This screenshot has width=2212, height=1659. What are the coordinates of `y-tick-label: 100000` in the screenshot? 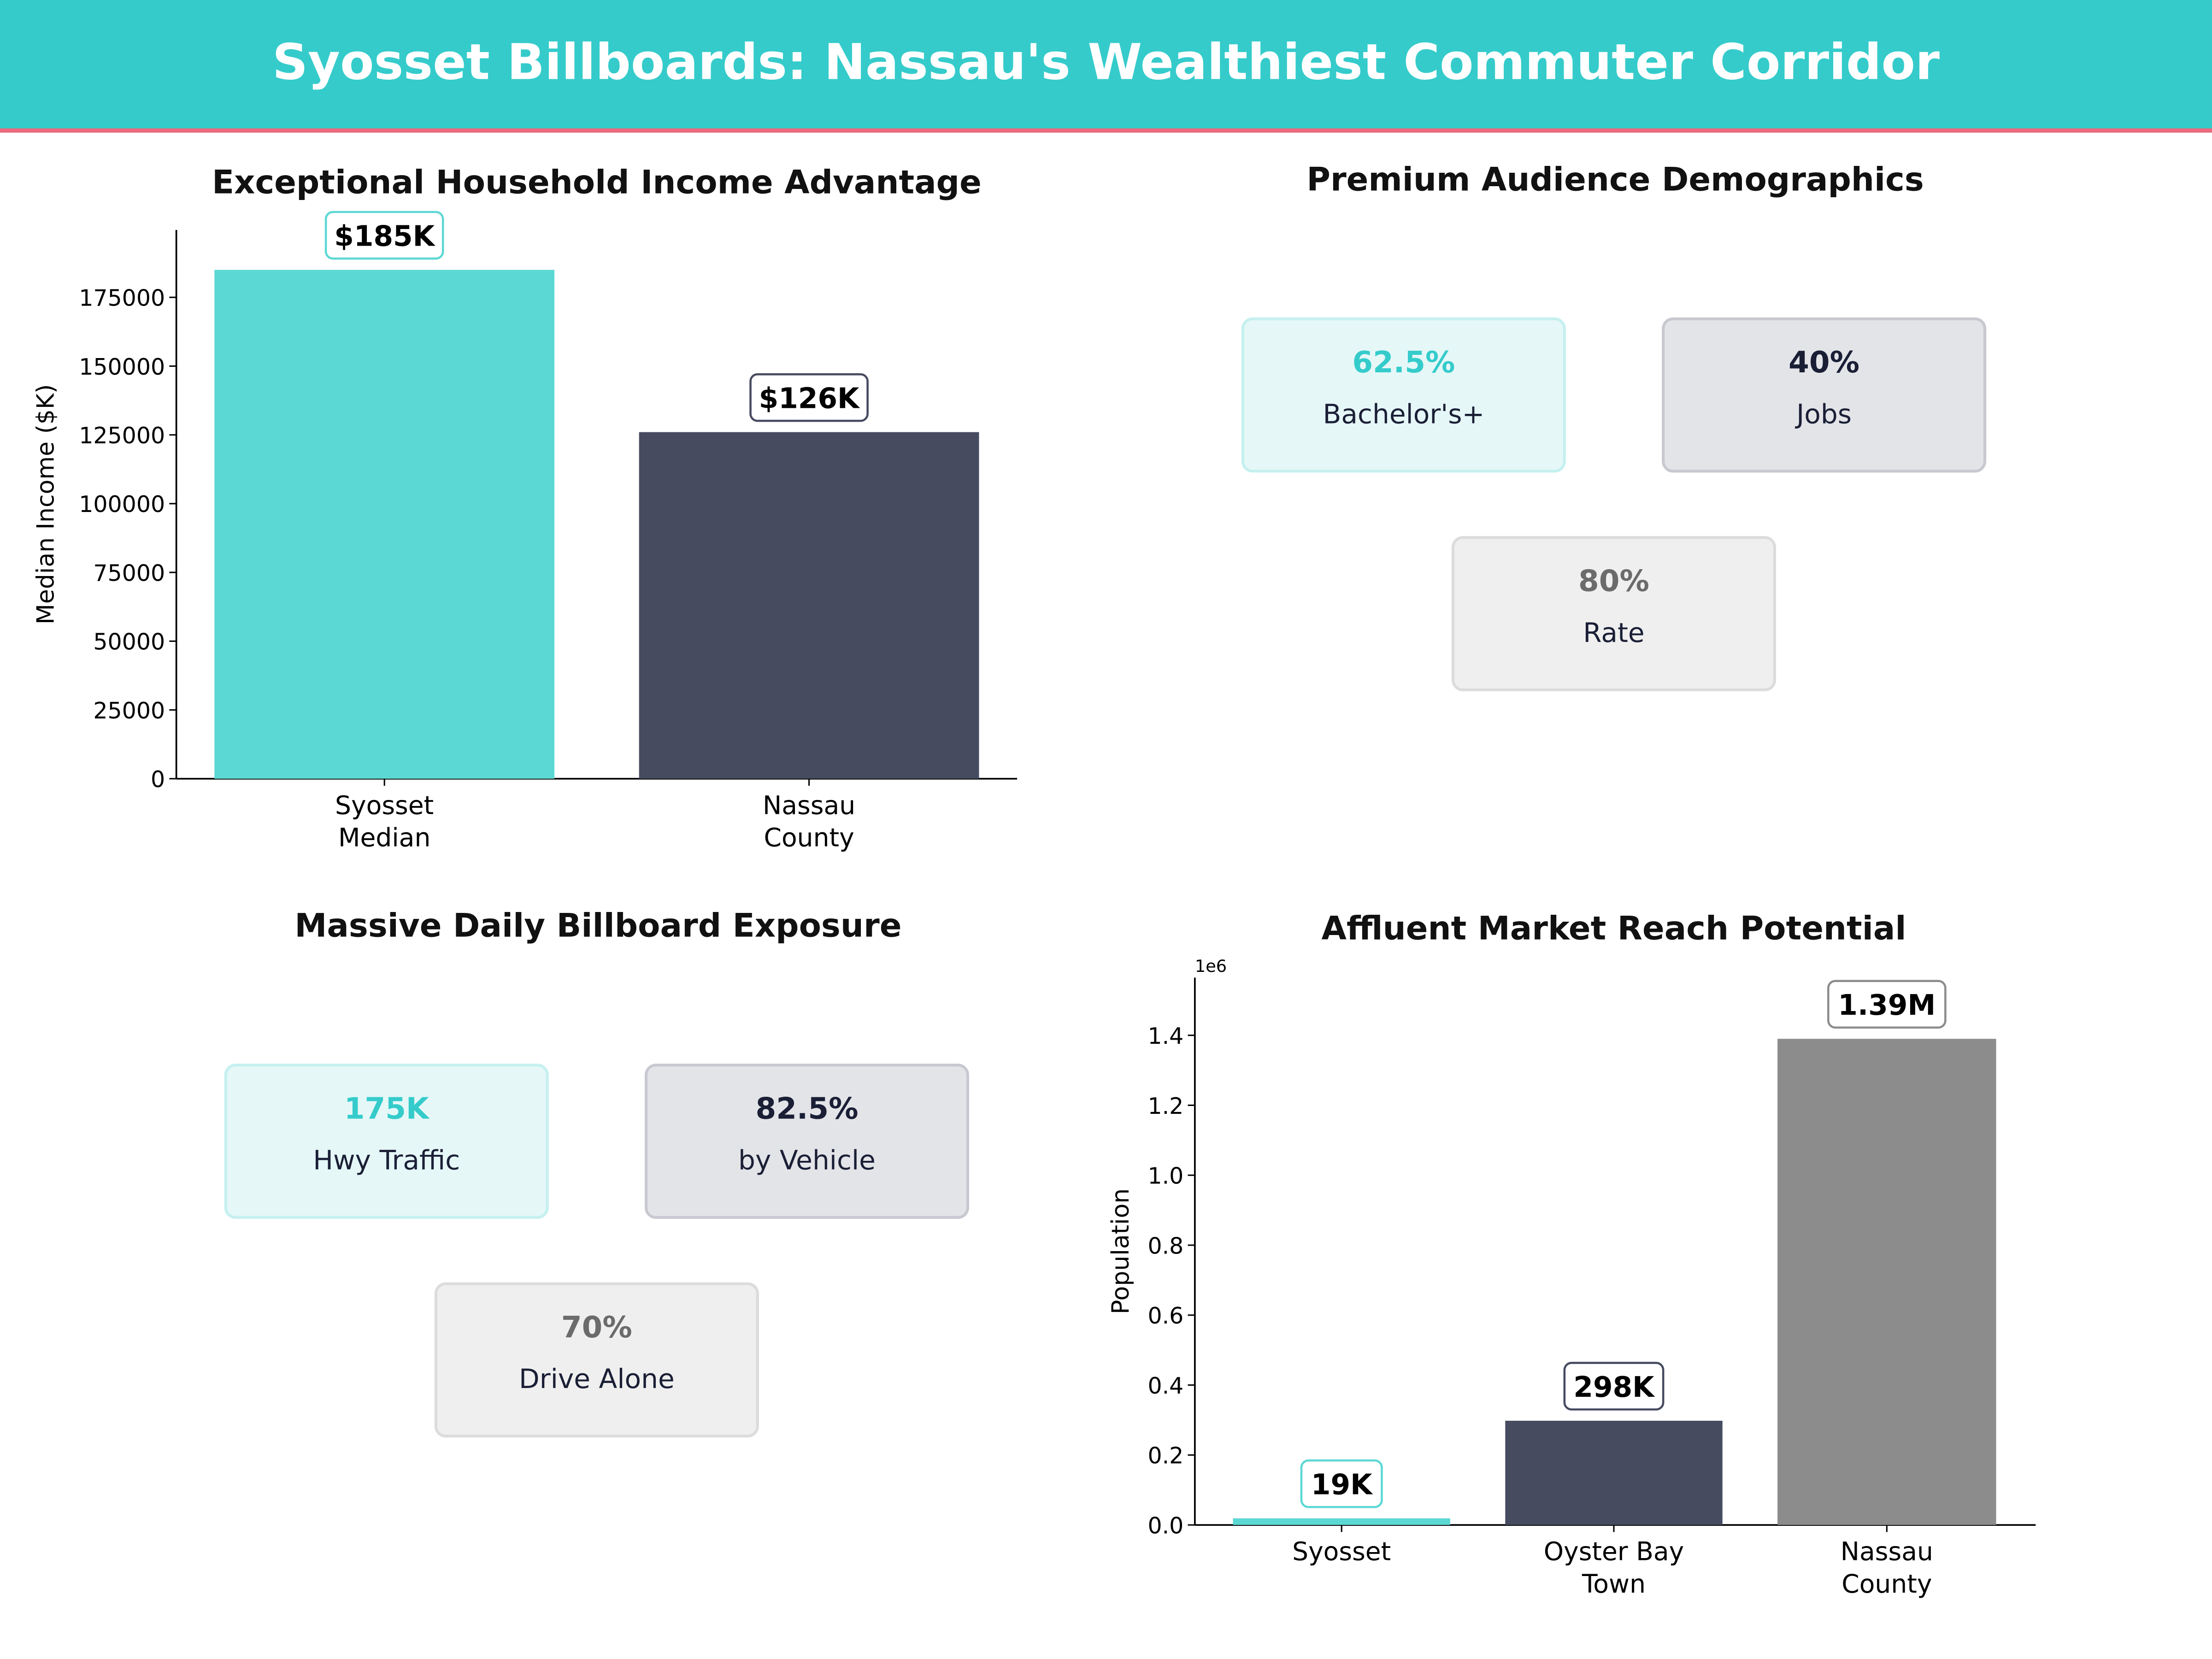 It's located at (122, 504).